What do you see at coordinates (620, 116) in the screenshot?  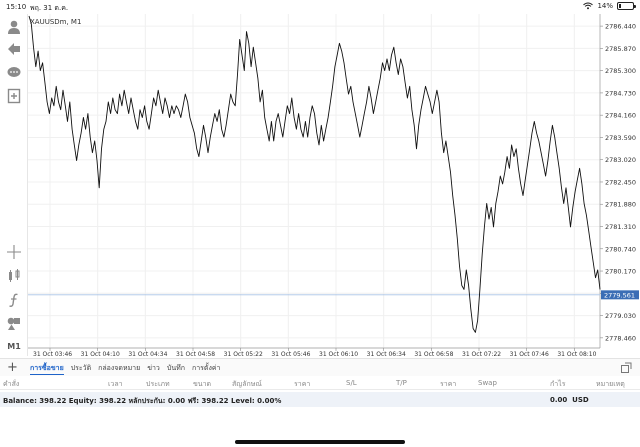 I see `y-tick-label: 2784.160` at bounding box center [620, 116].